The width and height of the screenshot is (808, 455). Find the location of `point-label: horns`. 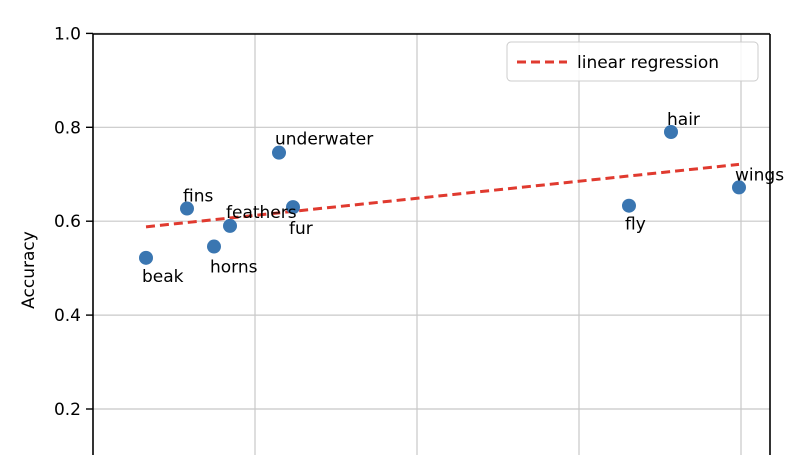

point-label: horns is located at coordinates (234, 268).